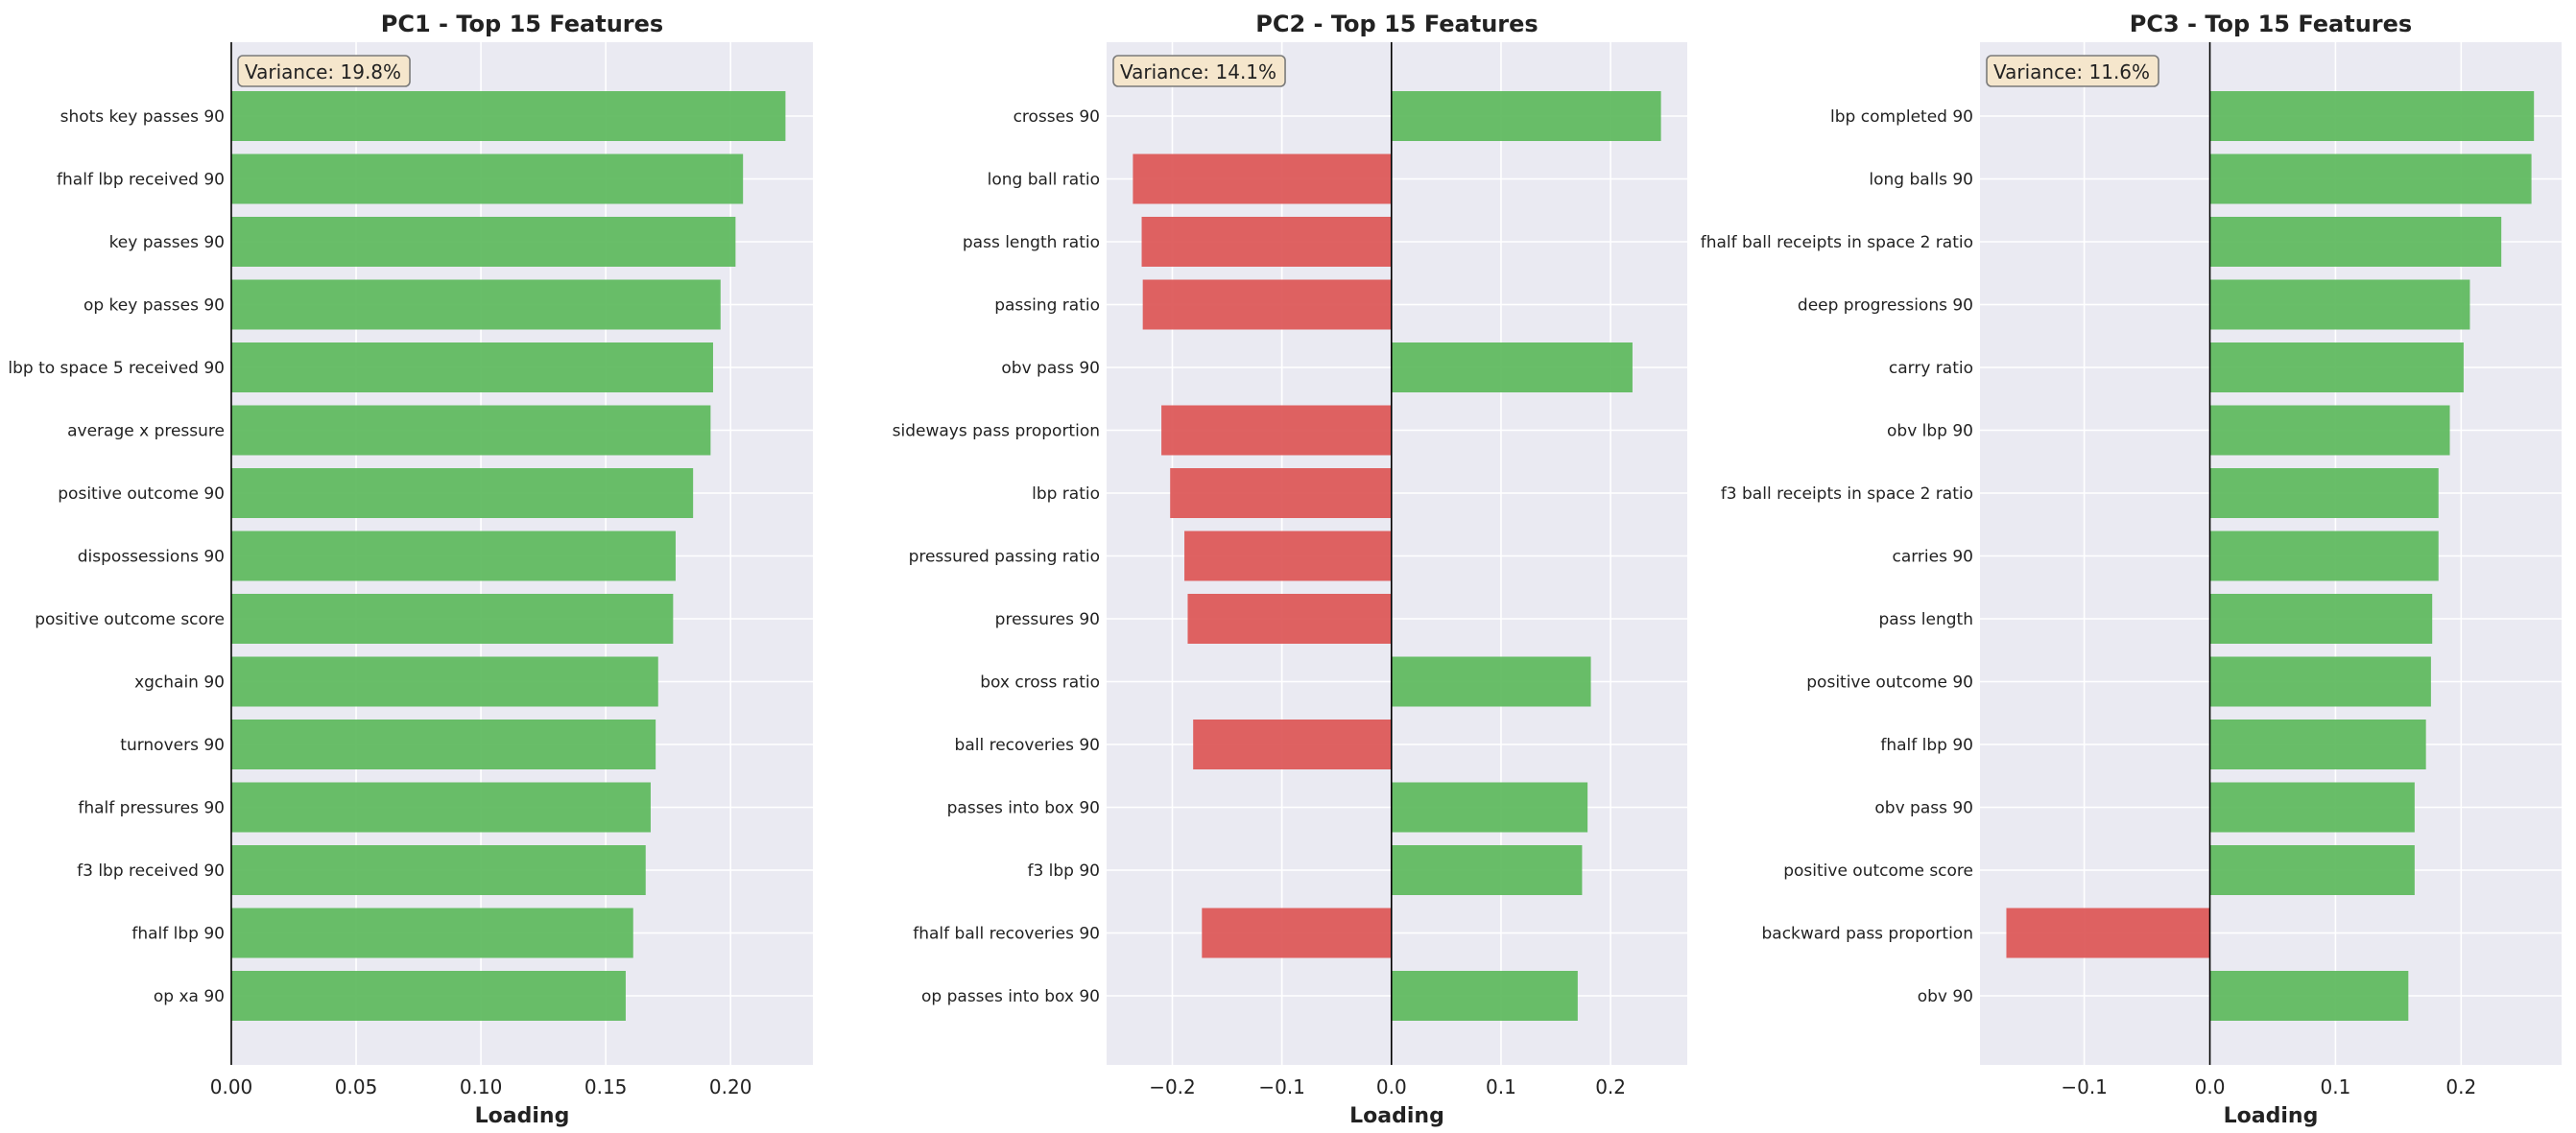  I want to click on y-tick-label: sideways pass proportion, so click(997, 431).